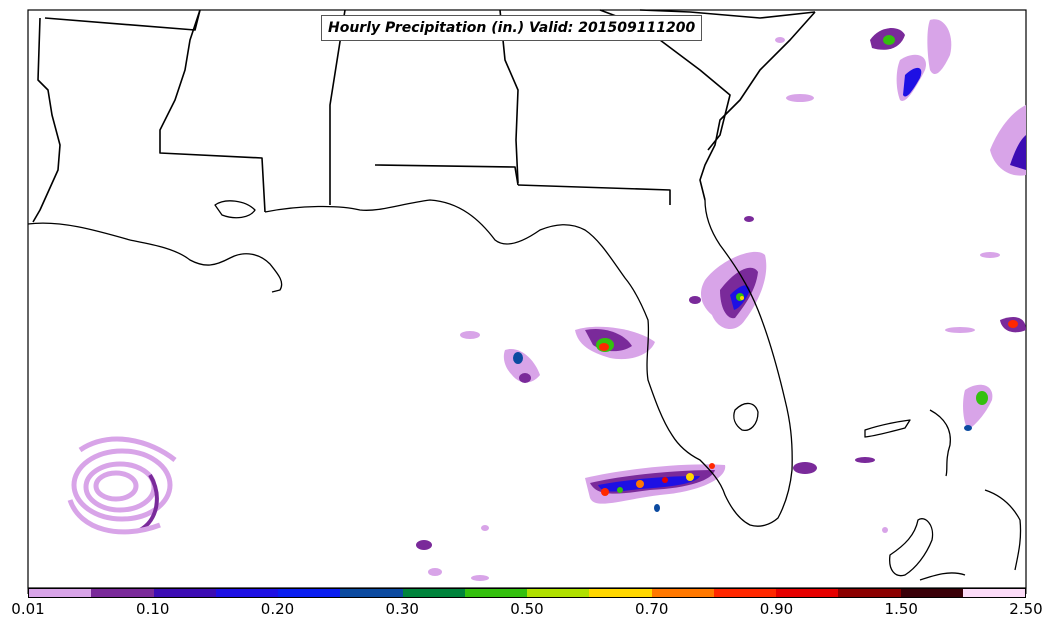  Describe the element at coordinates (746, 416) in the screenshot. I see `lake-okeechobee` at that location.